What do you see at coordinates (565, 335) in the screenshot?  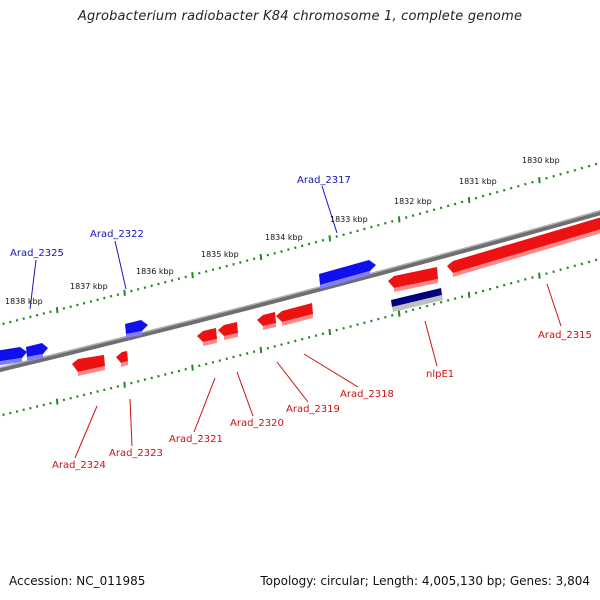 I see `gene-label-reverse: Arad_2315` at bounding box center [565, 335].